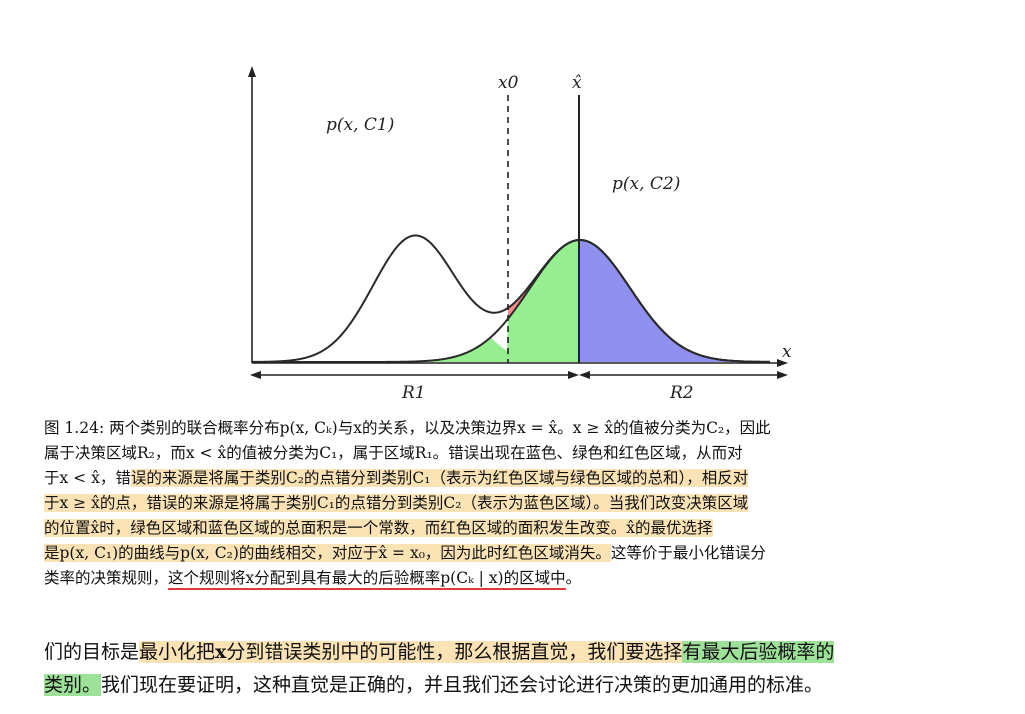 This screenshot has width=1025, height=714. What do you see at coordinates (221, 652) in the screenshot?
I see `body-bold-x: x` at bounding box center [221, 652].